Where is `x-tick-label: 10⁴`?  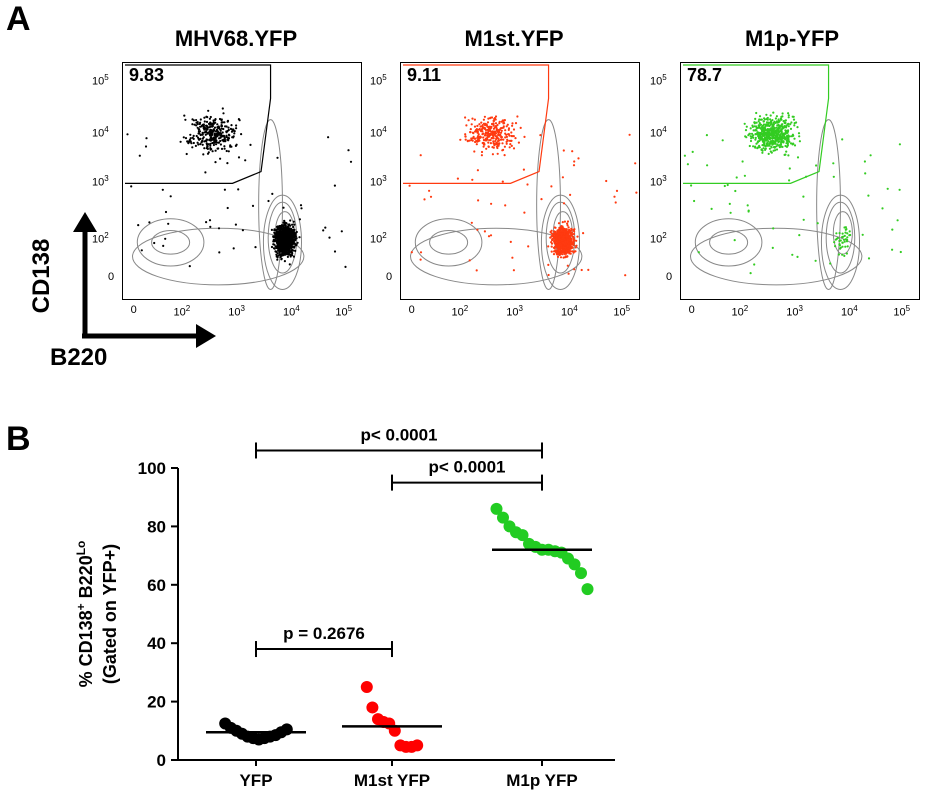 x-tick-label: 10⁴ is located at coordinates (569, 311).